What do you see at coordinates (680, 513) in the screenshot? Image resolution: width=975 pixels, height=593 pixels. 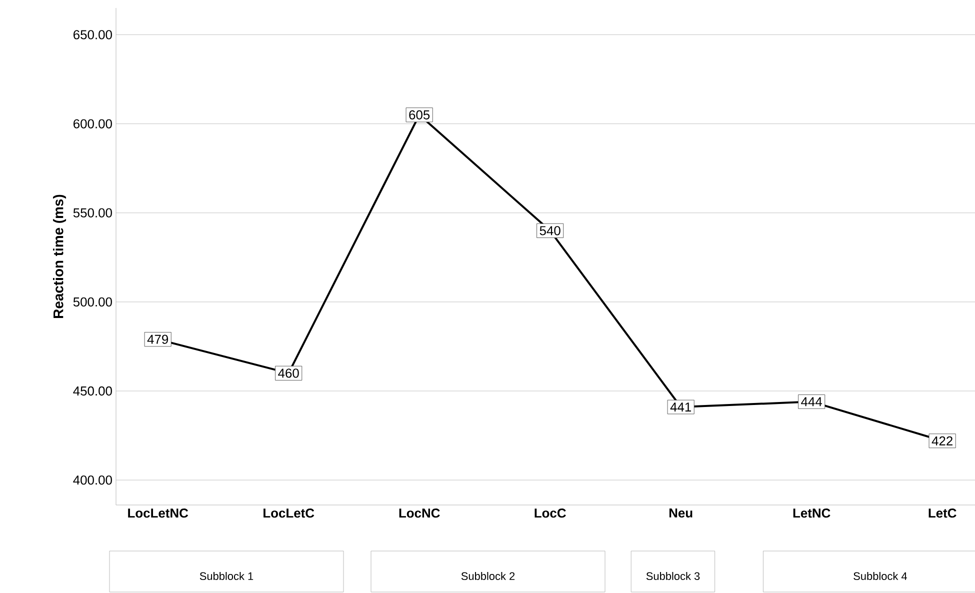 I see `x-tick-label: Neu` at bounding box center [680, 513].